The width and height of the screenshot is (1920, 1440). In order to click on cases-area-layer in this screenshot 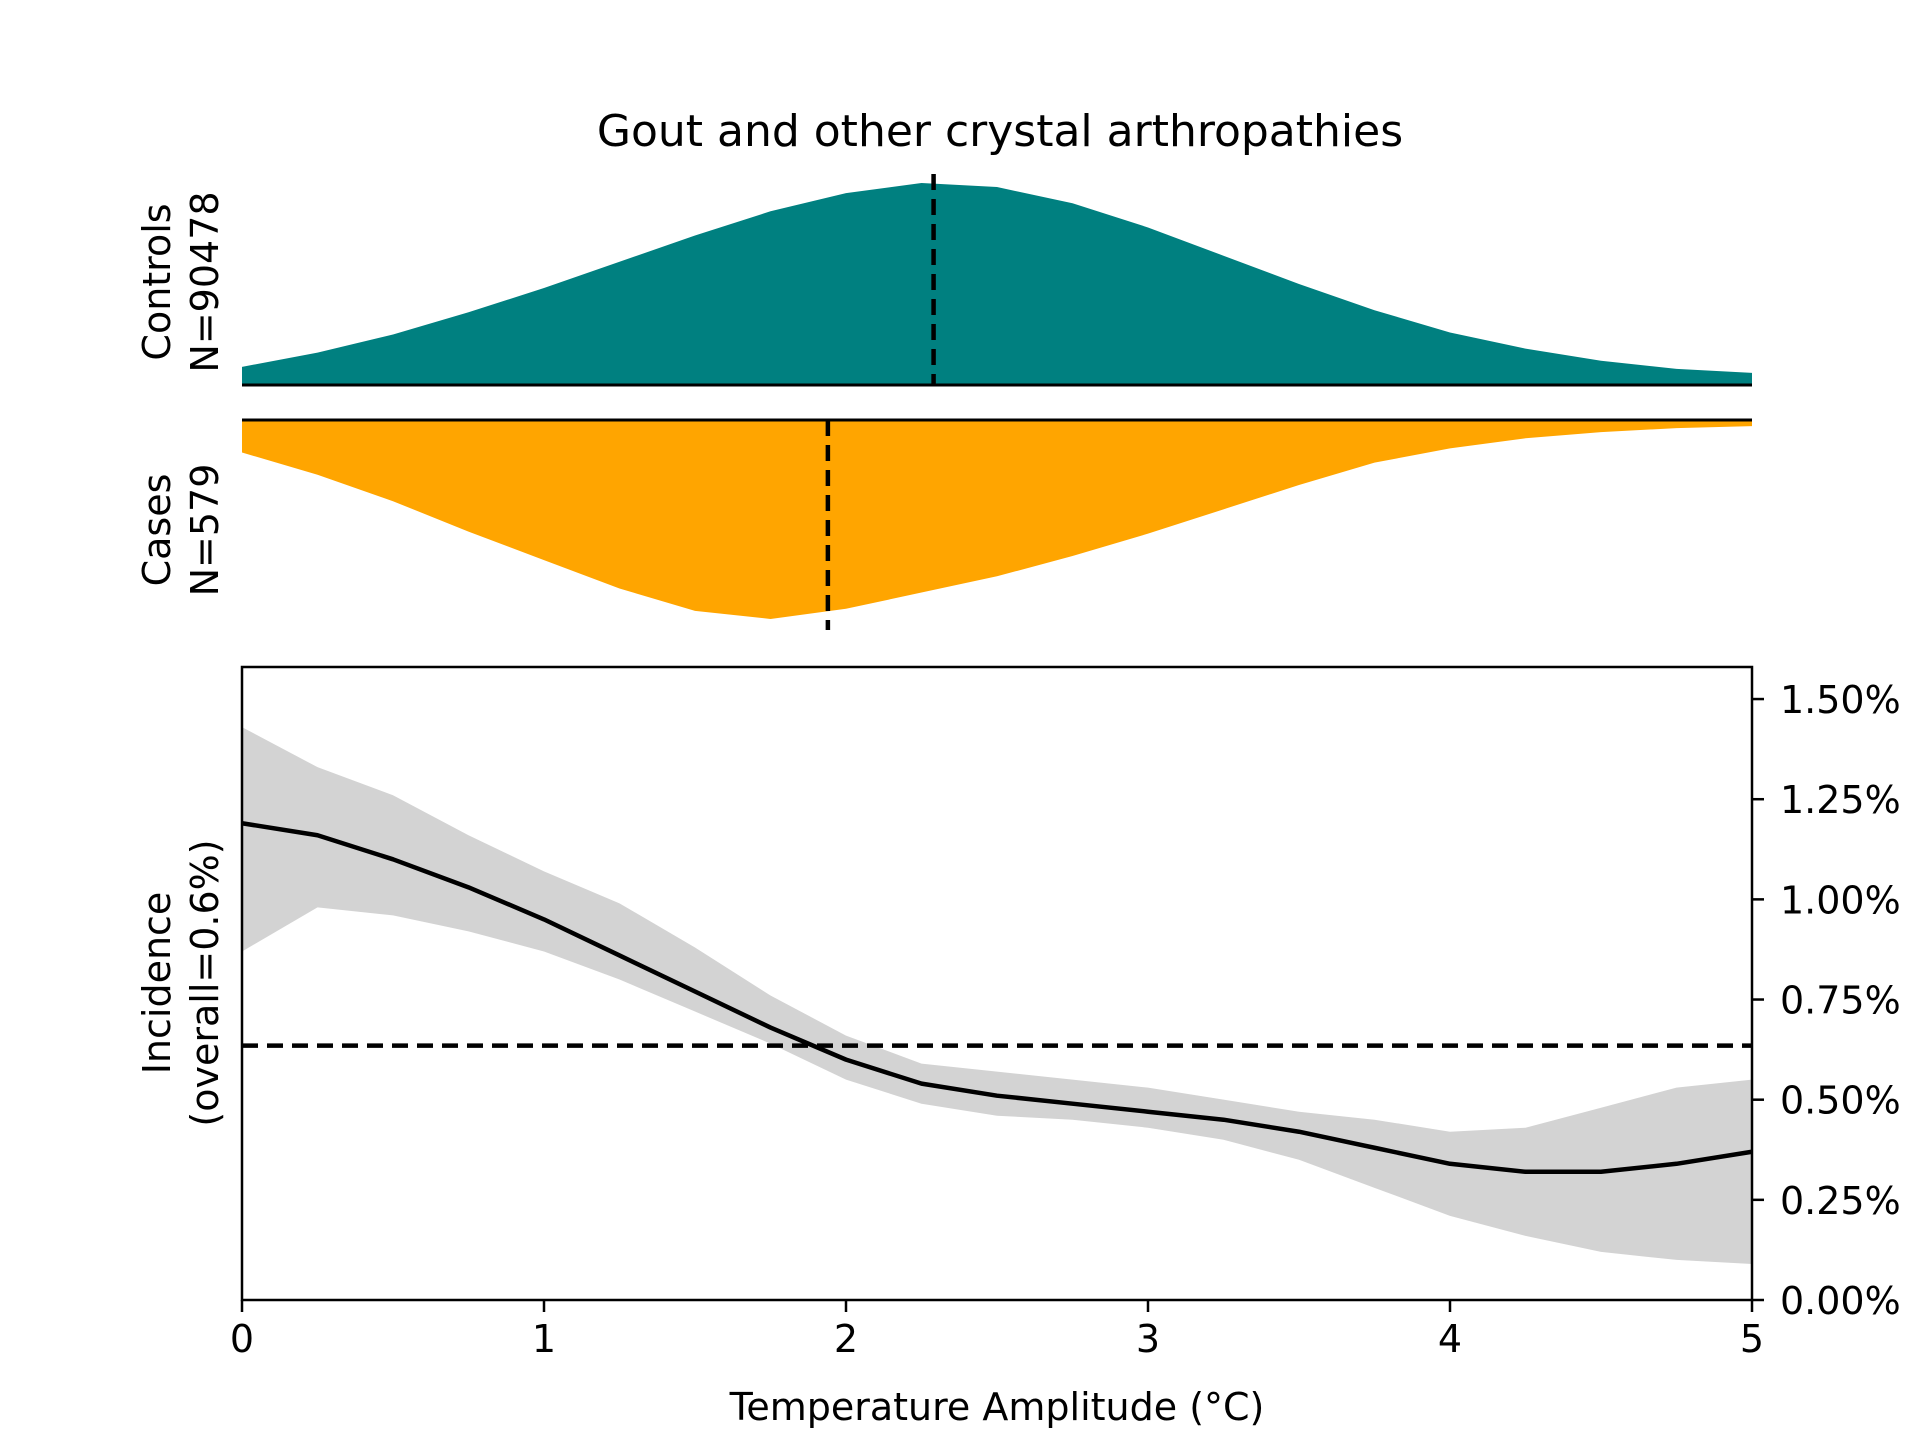, I will do `click(997, 519)`.